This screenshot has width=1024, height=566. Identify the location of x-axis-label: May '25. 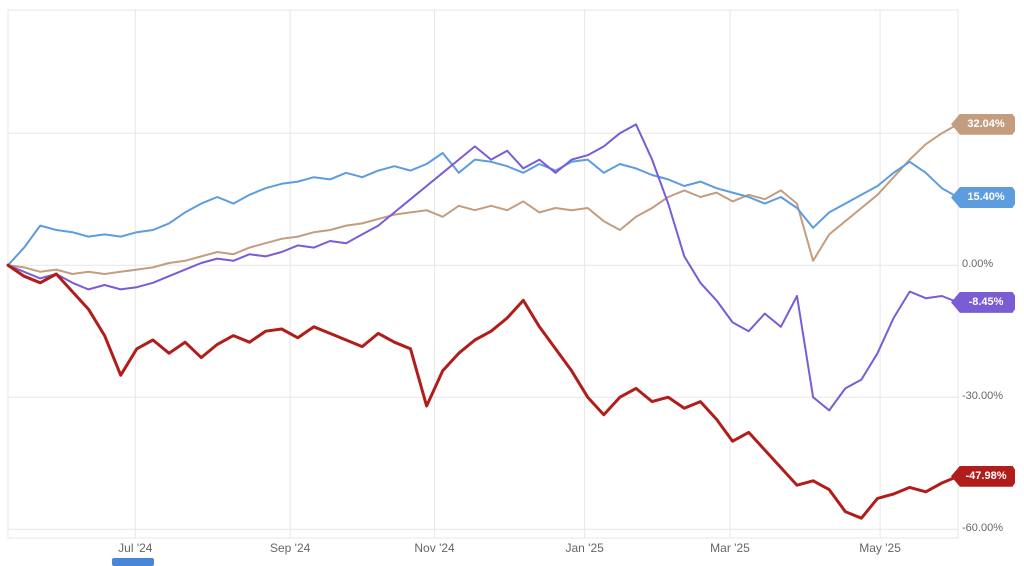
(880, 548).